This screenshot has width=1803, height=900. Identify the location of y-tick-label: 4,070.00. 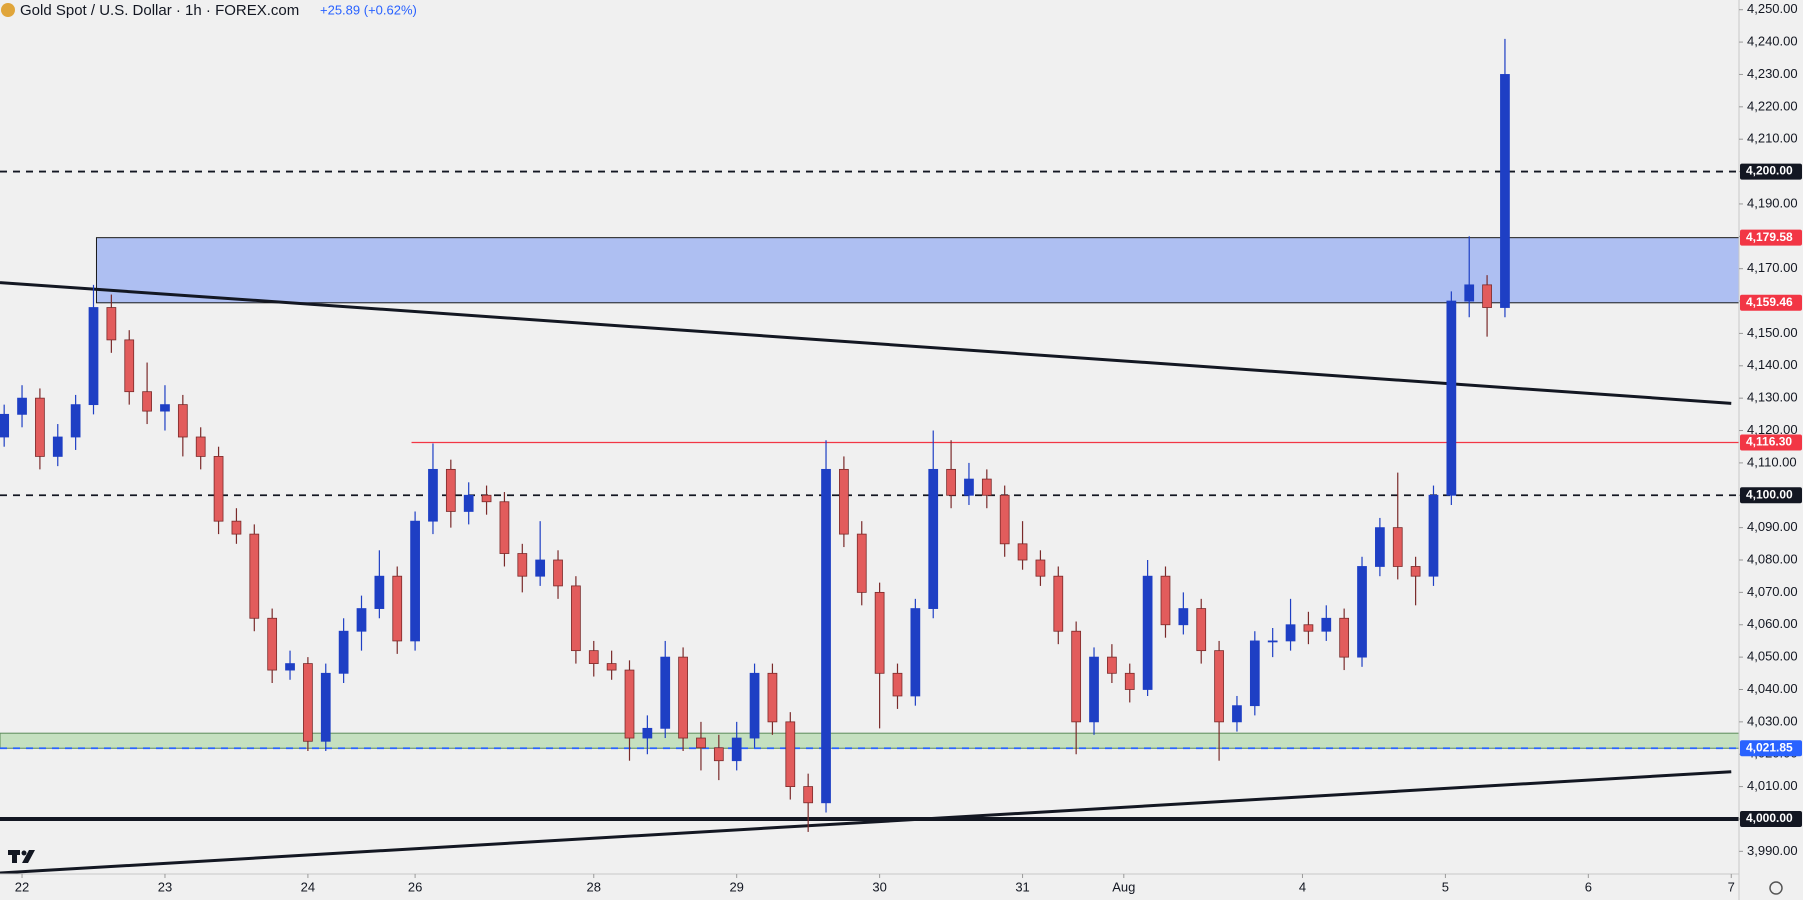
(1772, 591).